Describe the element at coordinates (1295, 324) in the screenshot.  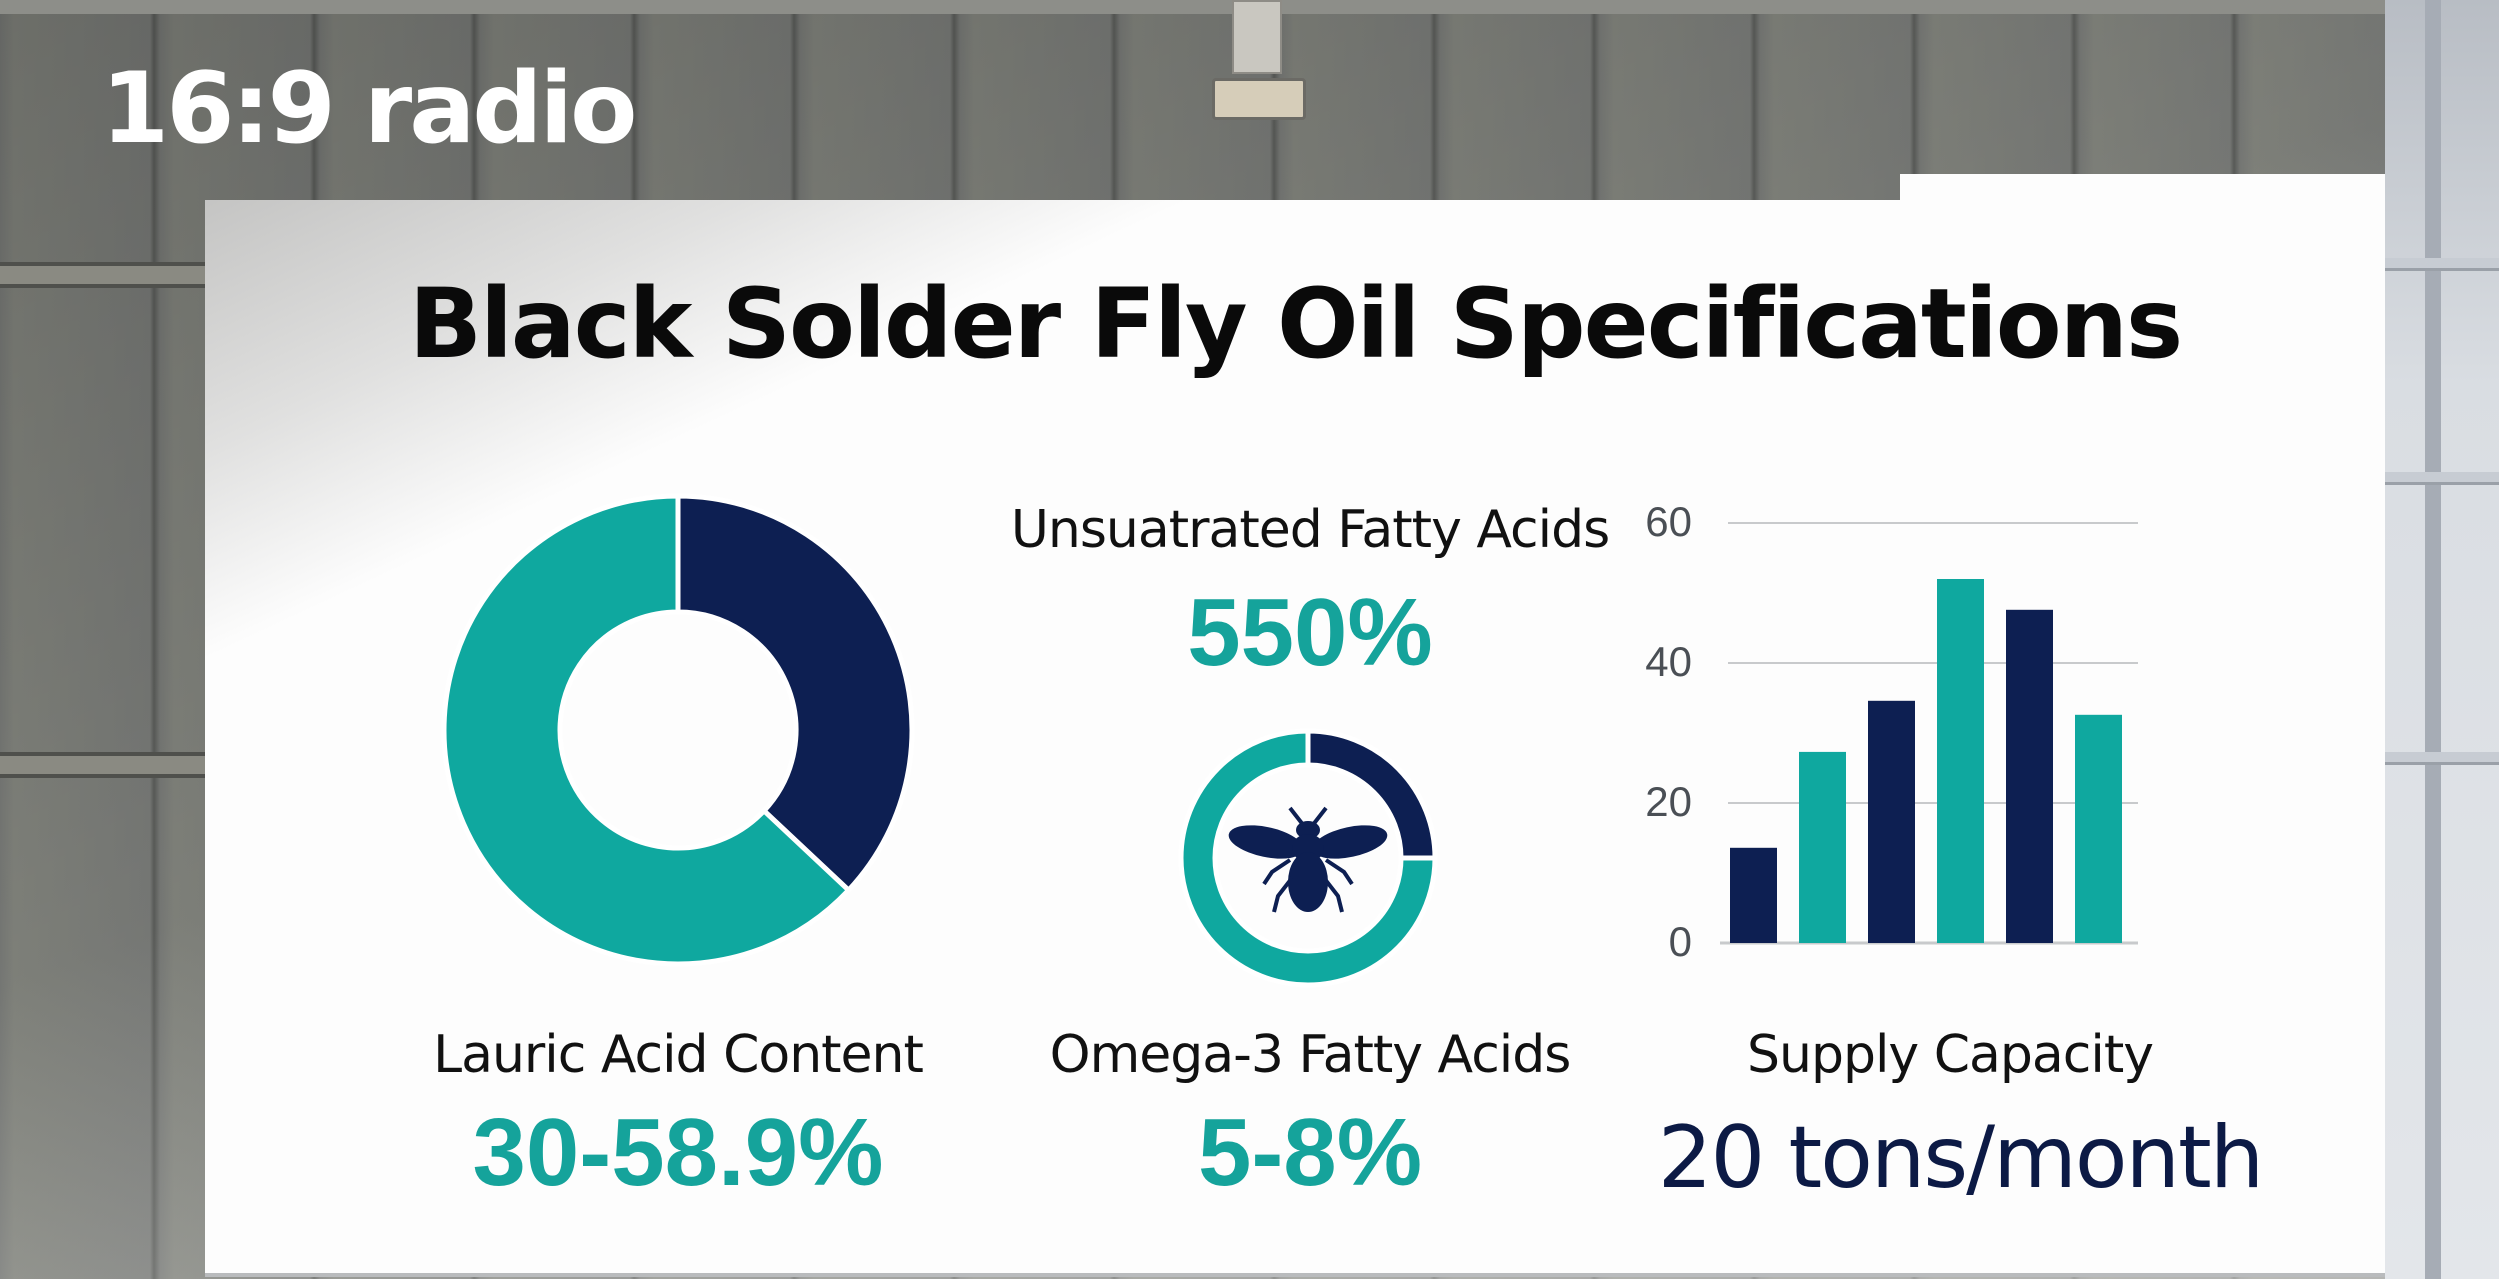
I see `slide-title: Black Solder Fly Oil Specifications` at that location.